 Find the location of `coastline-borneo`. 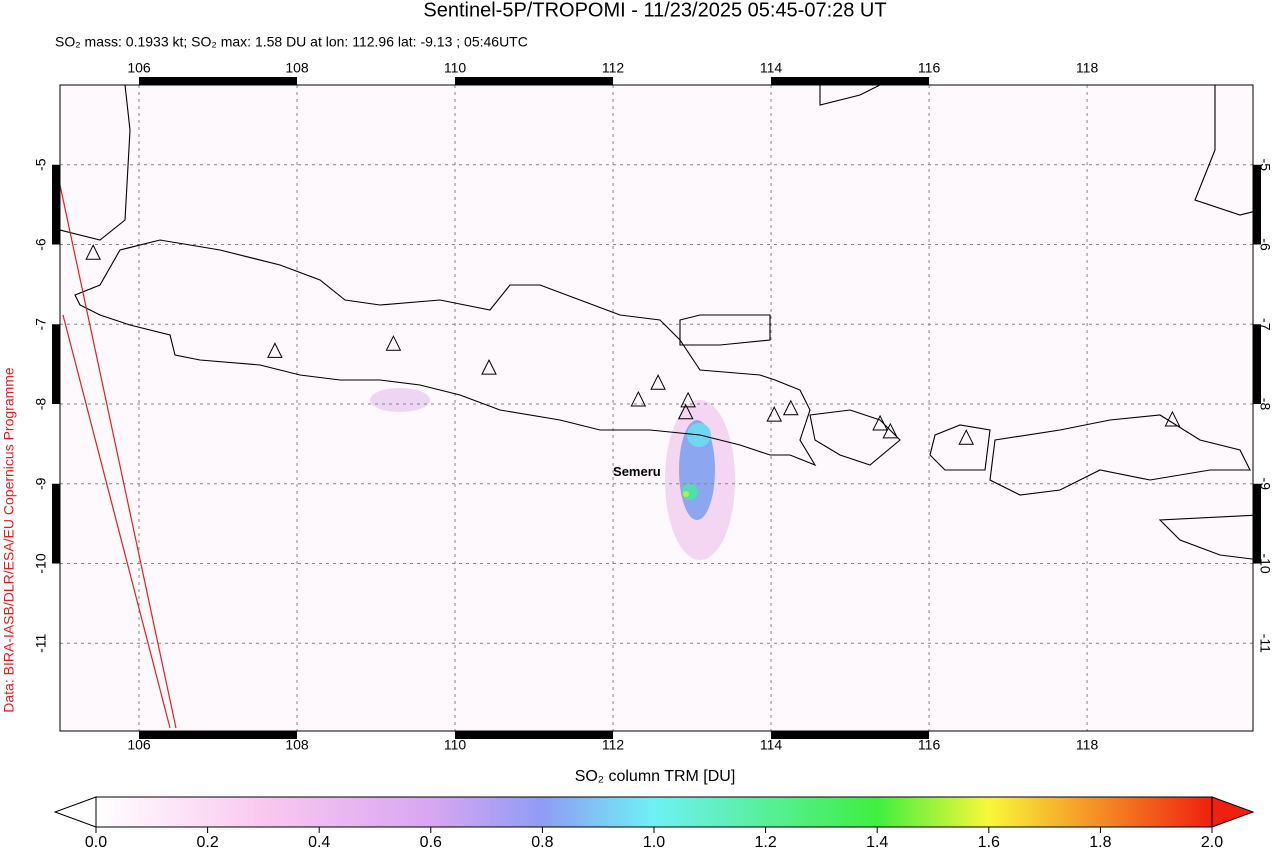

coastline-borneo is located at coordinates (850, 95).